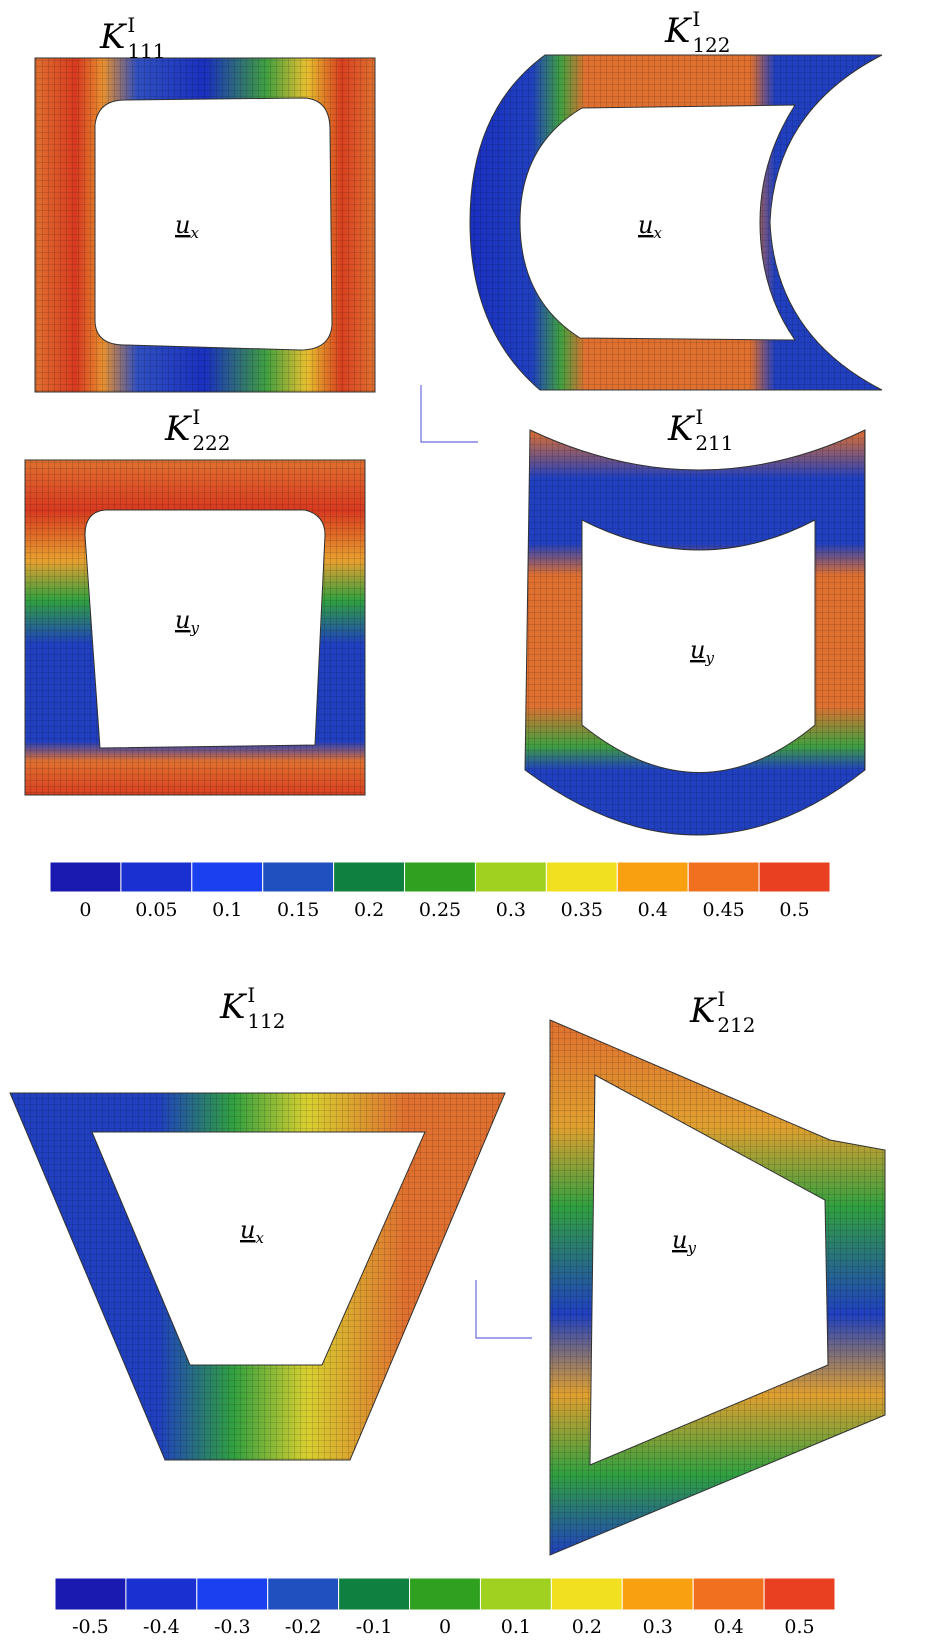 Image resolution: width=929 pixels, height=1641 pixels. Describe the element at coordinates (197, 430) in the screenshot. I see `panel-title: K I 222` at that location.